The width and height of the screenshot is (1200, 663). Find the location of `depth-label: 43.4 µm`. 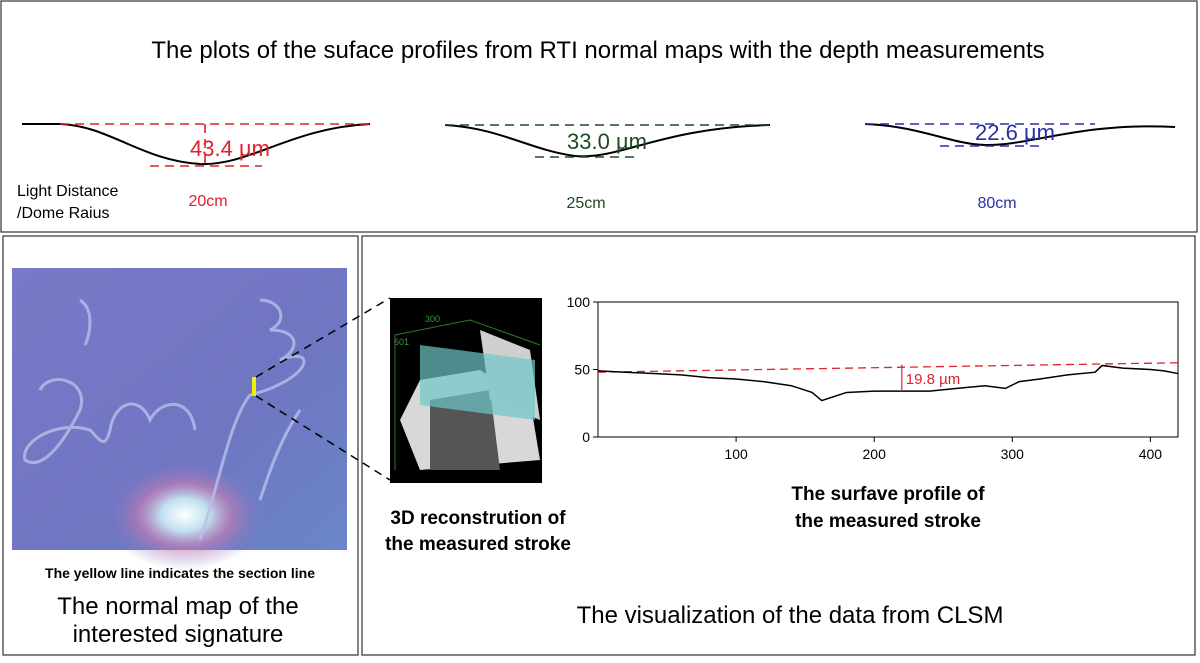

depth-label: 43.4 µm is located at coordinates (230, 148).